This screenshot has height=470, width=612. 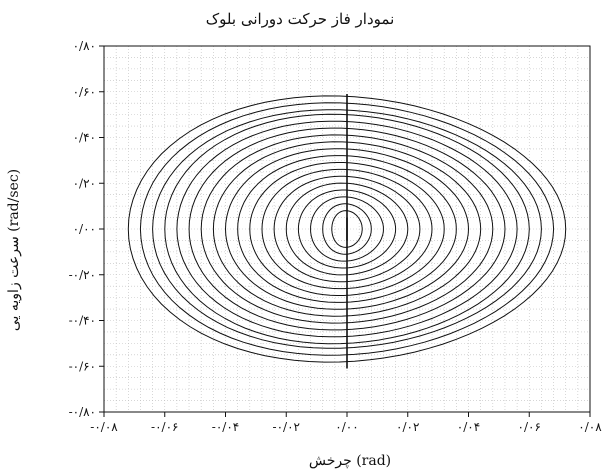 What do you see at coordinates (407, 427) in the screenshot?
I see `x-tick-label: ۰/۰۲` at bounding box center [407, 427].